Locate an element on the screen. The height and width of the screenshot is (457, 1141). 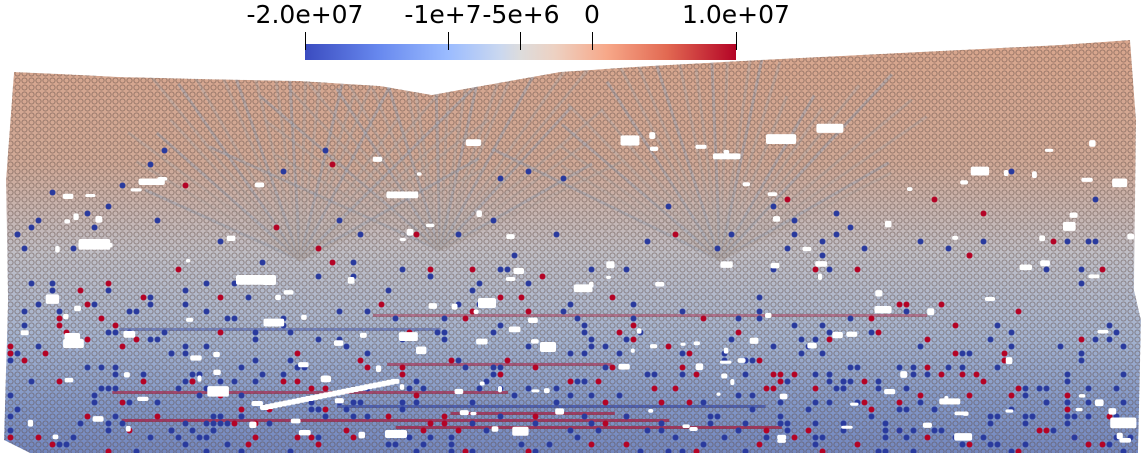
colorbar is located at coordinates (520, 52).